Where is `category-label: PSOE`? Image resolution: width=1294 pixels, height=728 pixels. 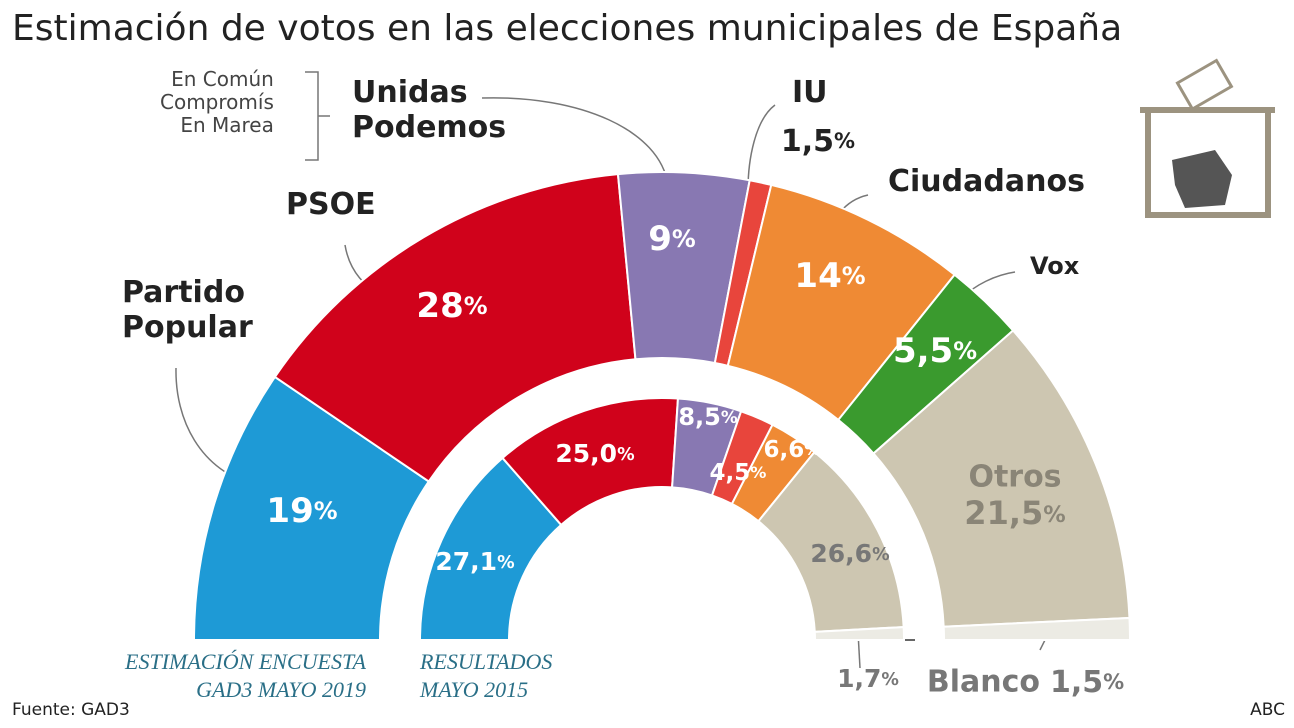 category-label: PSOE is located at coordinates (331, 204).